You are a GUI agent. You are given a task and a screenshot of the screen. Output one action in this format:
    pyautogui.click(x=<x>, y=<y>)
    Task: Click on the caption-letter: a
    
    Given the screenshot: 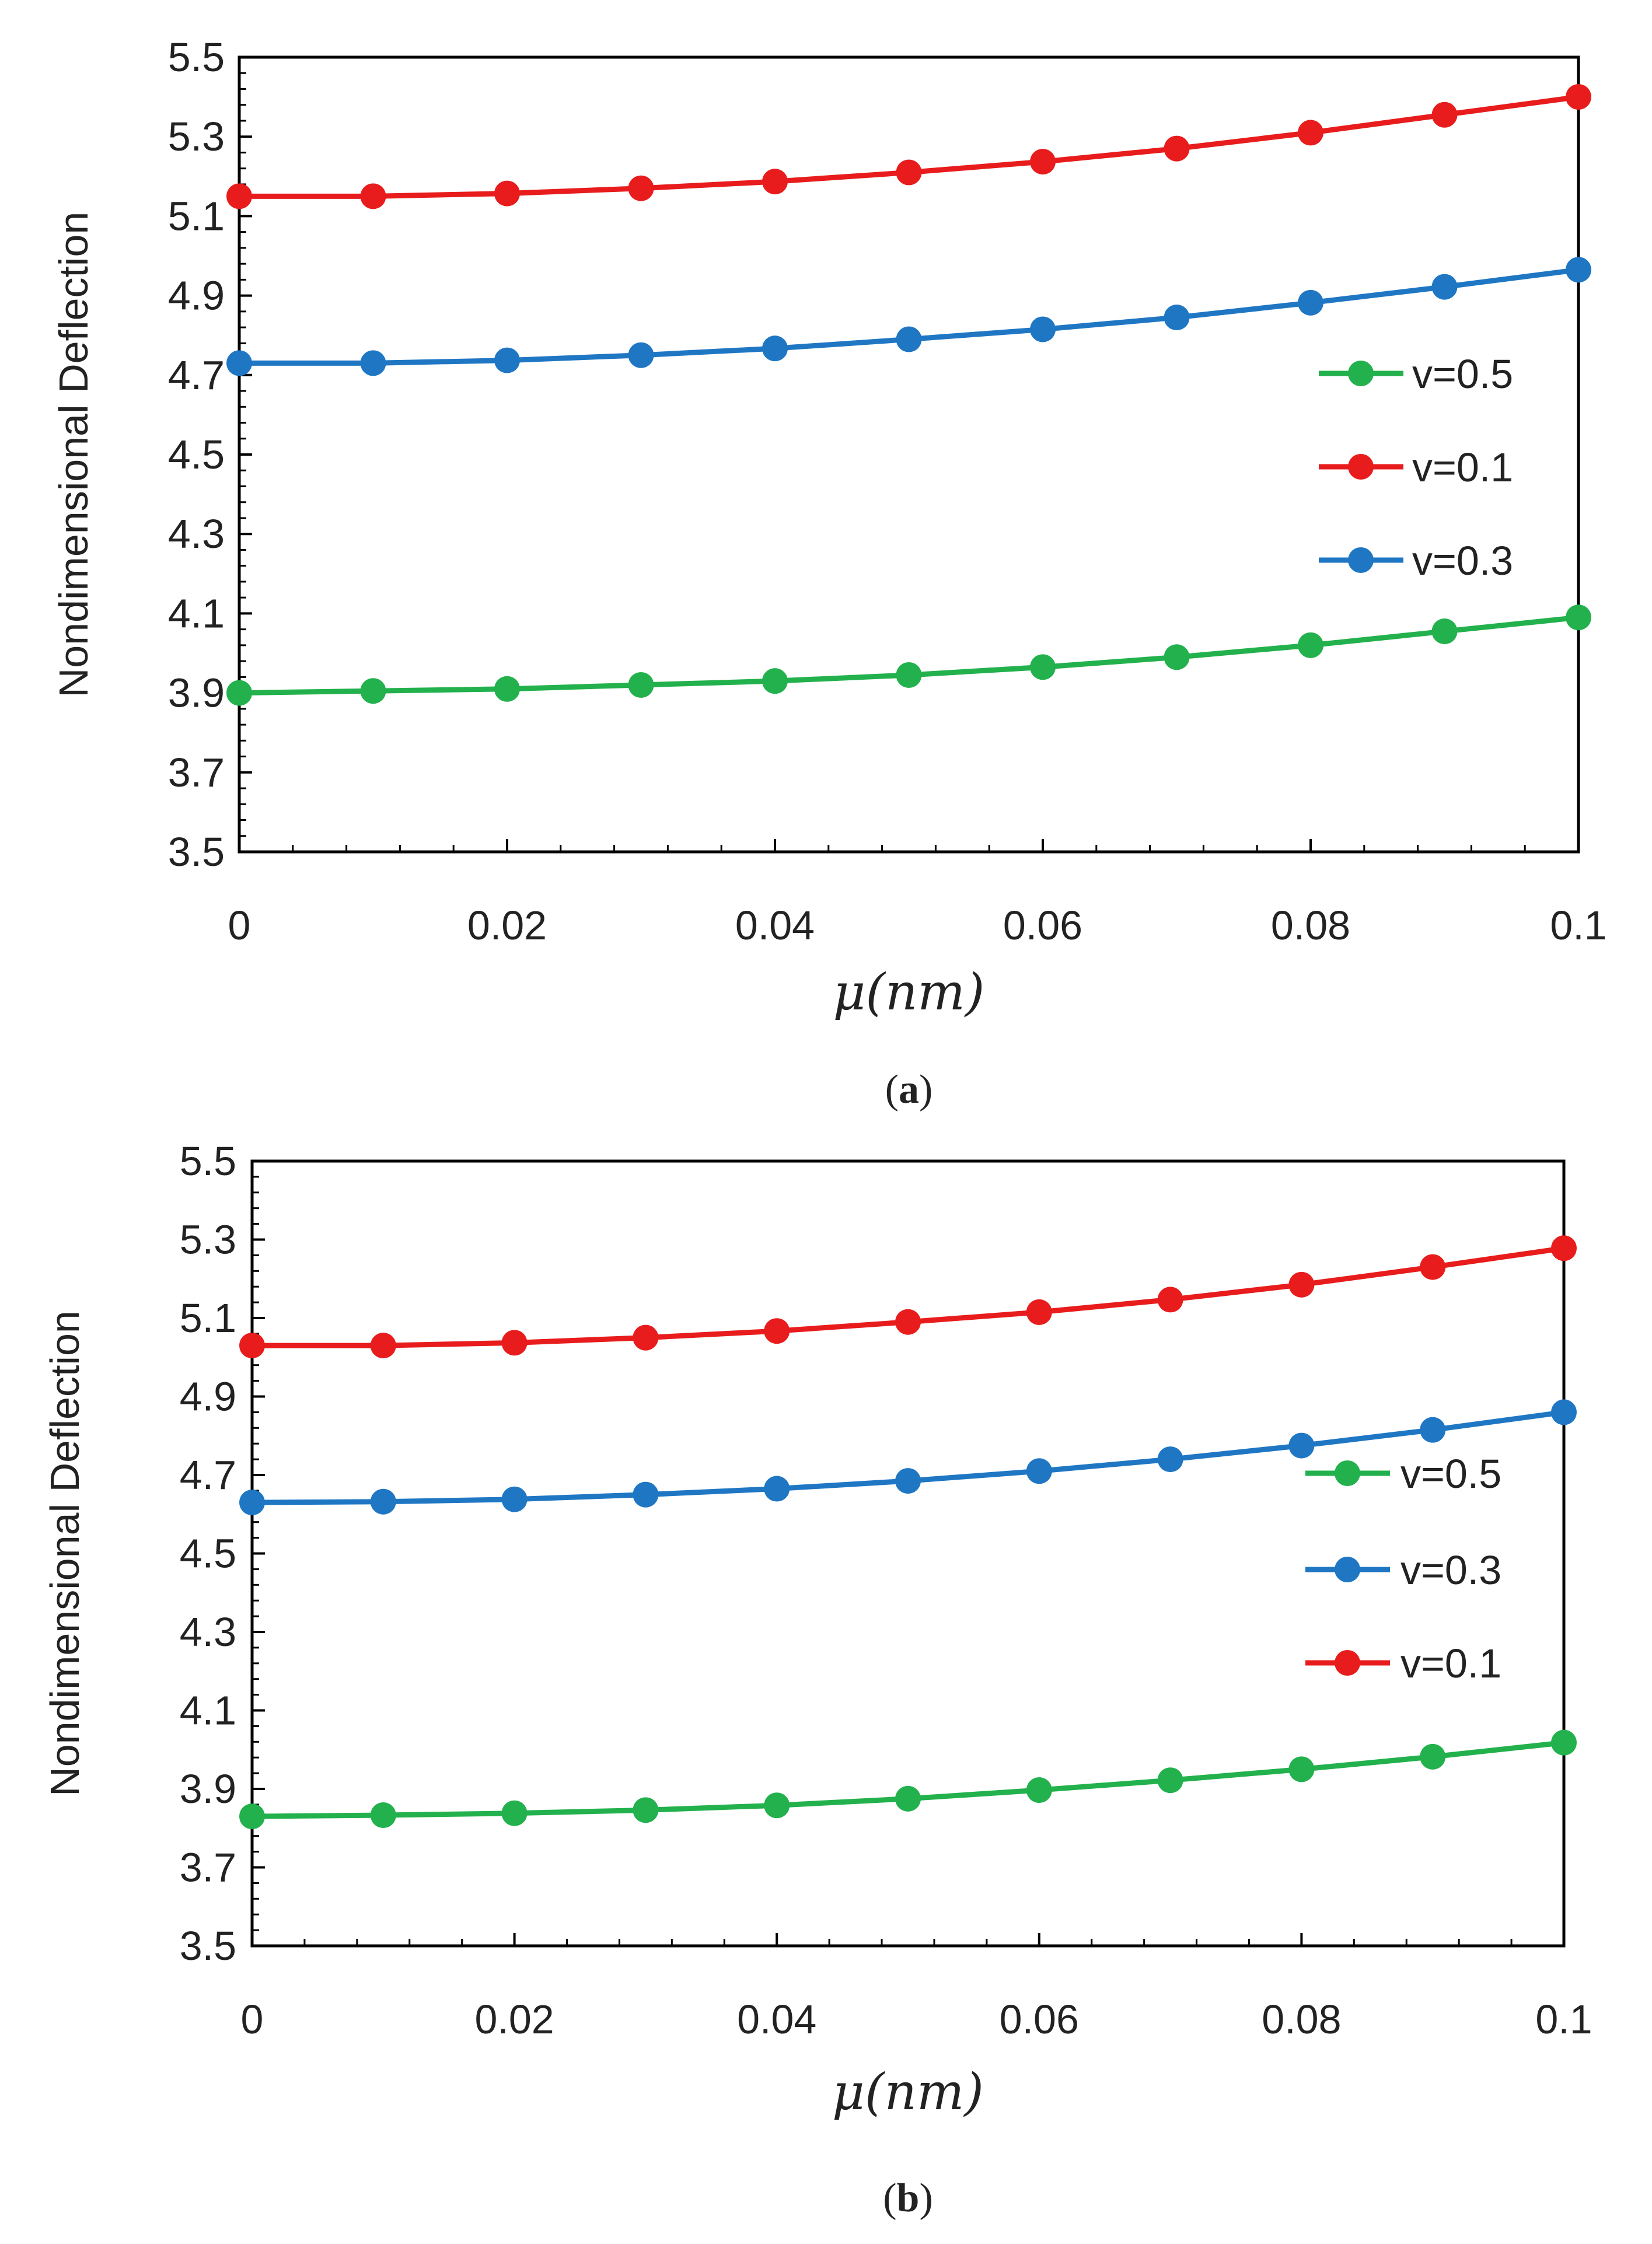 What is the action you would take?
    pyautogui.click(x=909, y=1089)
    